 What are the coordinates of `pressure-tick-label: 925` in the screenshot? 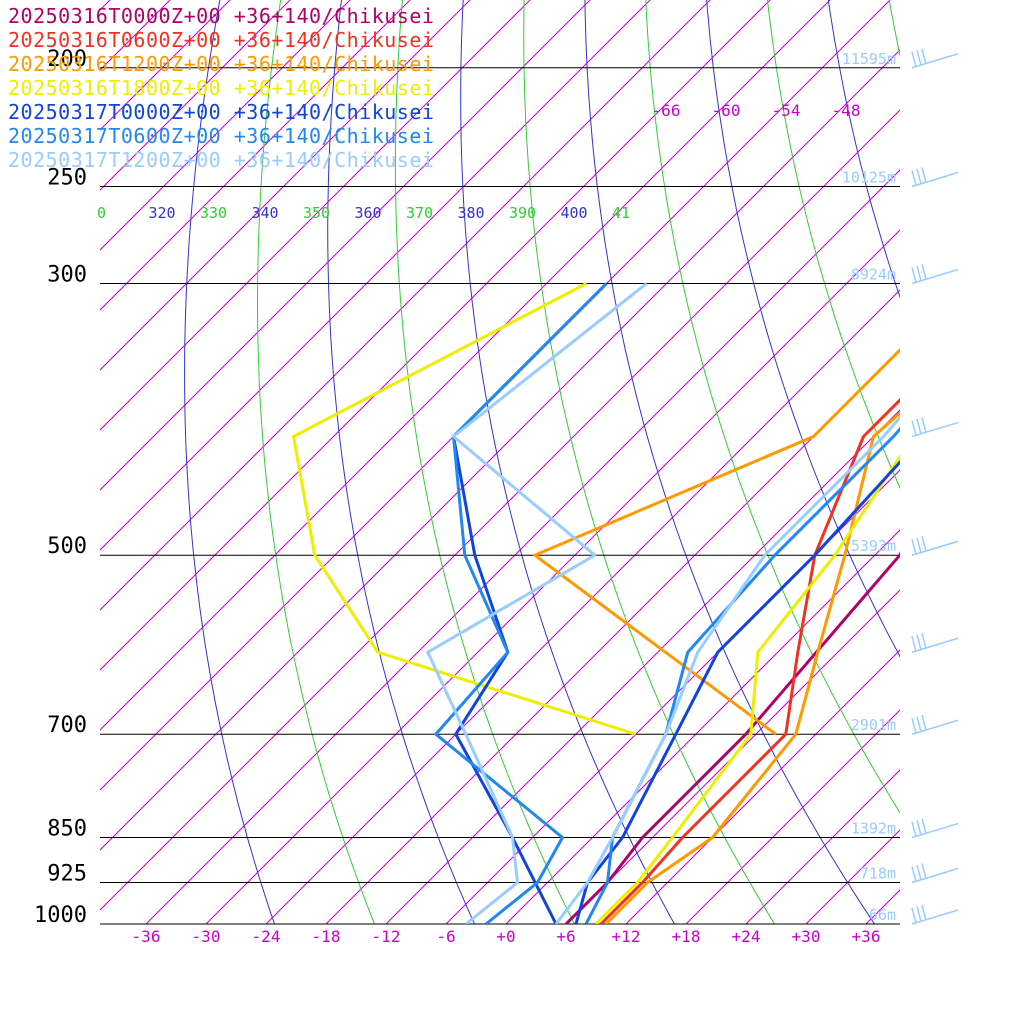 It's located at (67, 874).